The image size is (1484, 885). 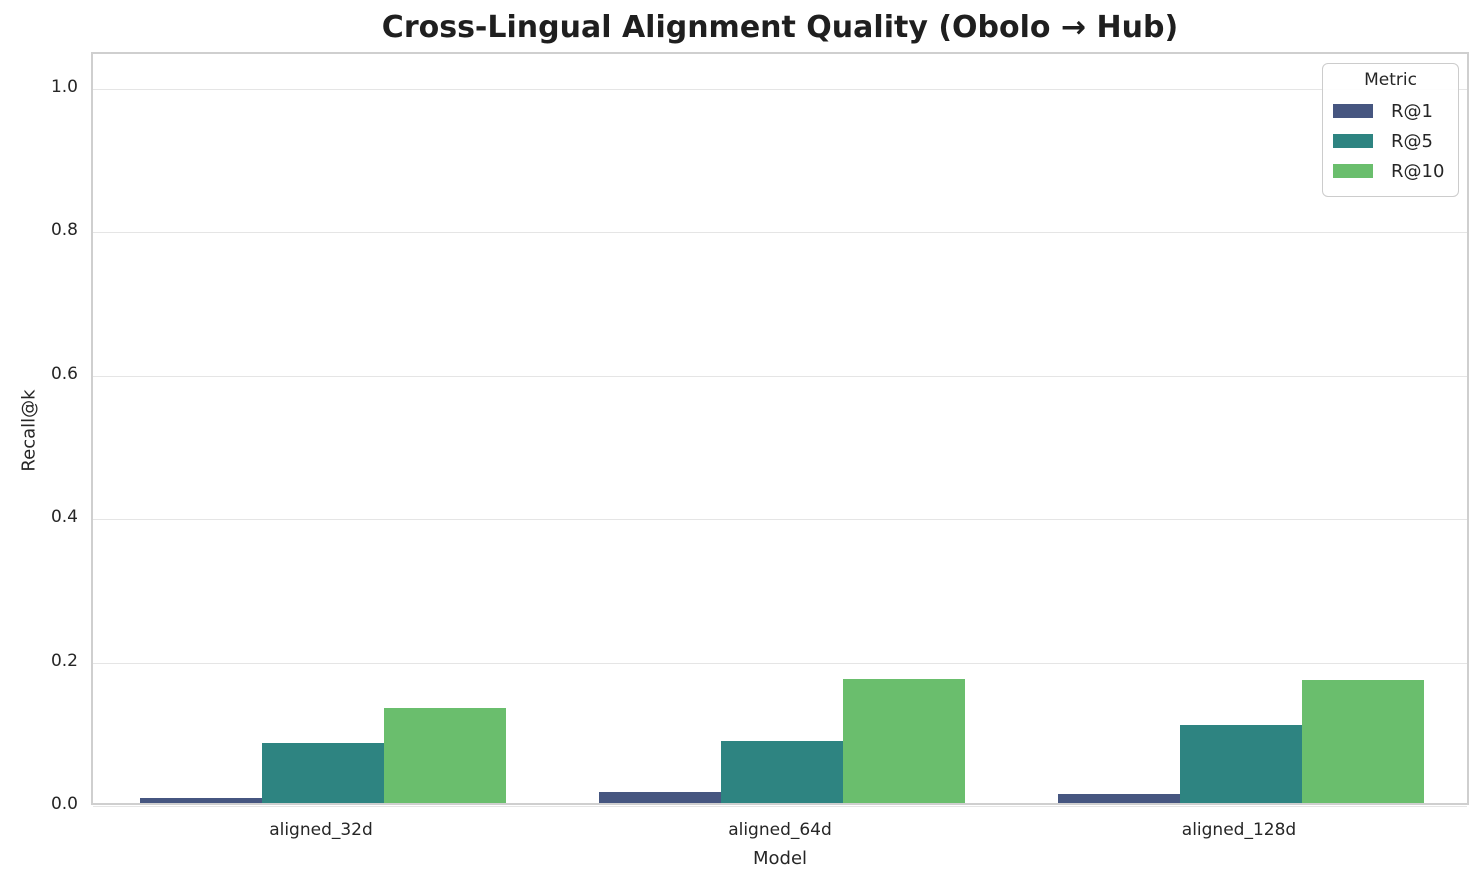 What do you see at coordinates (780, 520) in the screenshot?
I see `gridline-0.4` at bounding box center [780, 520].